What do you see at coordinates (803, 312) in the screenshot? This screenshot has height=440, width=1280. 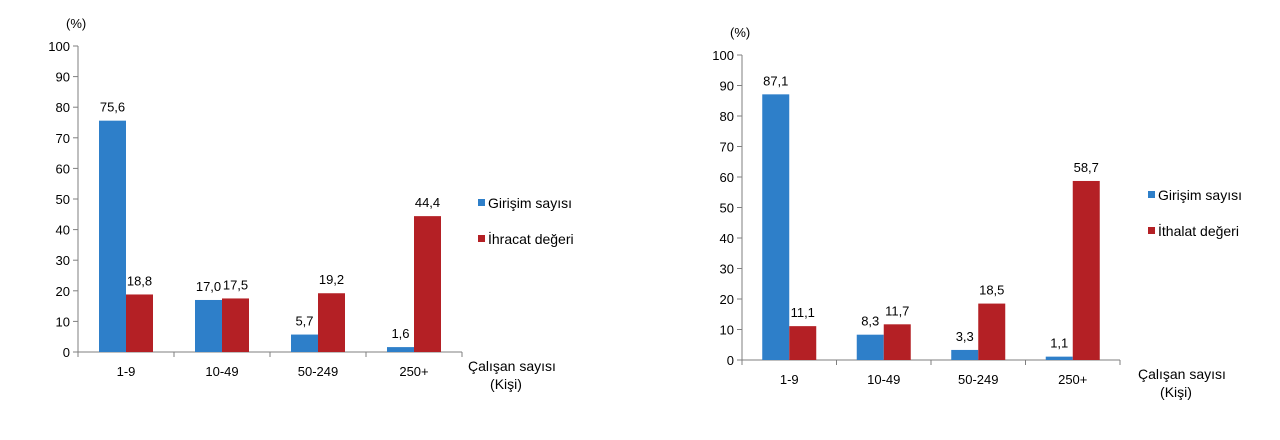 I see `chart-1-data-label: 11,1` at bounding box center [803, 312].